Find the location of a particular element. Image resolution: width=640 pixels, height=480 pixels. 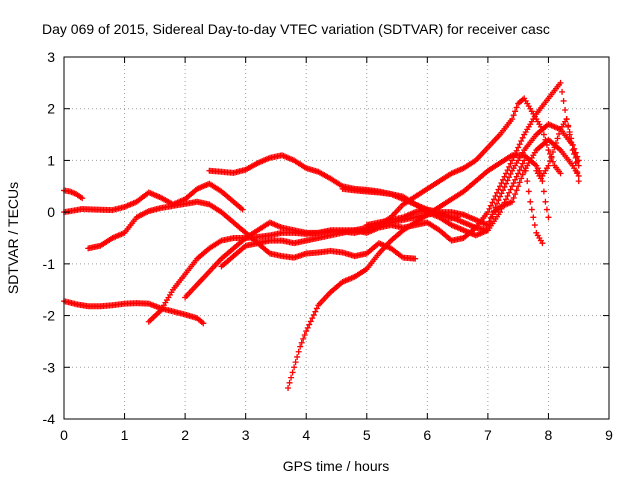

x-tick-label: 2 is located at coordinates (185, 435).